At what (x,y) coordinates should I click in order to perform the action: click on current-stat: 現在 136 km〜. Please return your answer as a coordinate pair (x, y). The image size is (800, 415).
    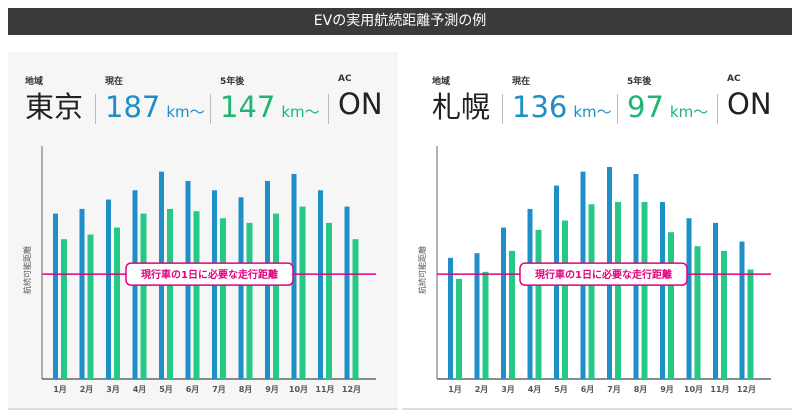
    Looking at the image, I should click on (562, 101).